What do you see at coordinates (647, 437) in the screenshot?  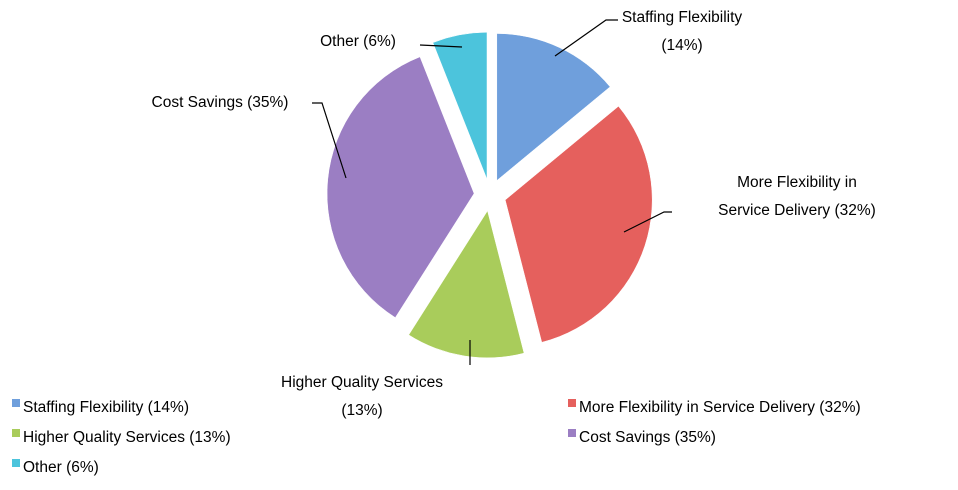 I see `legend-label: Cost Savings (35%)` at bounding box center [647, 437].